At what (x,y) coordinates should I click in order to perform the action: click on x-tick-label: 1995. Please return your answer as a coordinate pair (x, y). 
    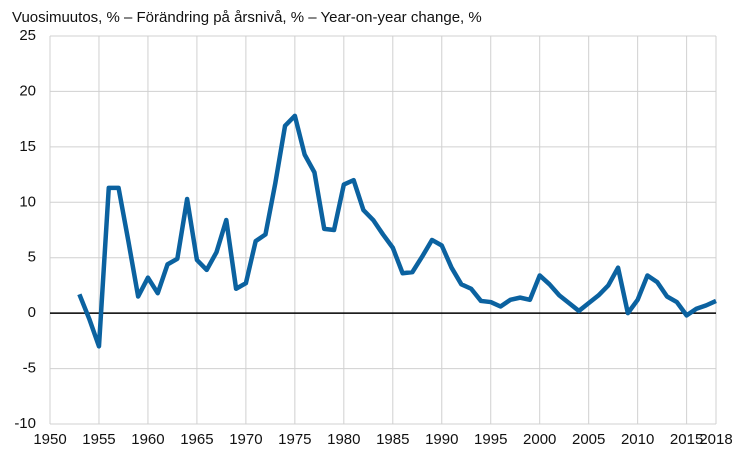
    Looking at the image, I should click on (490, 439).